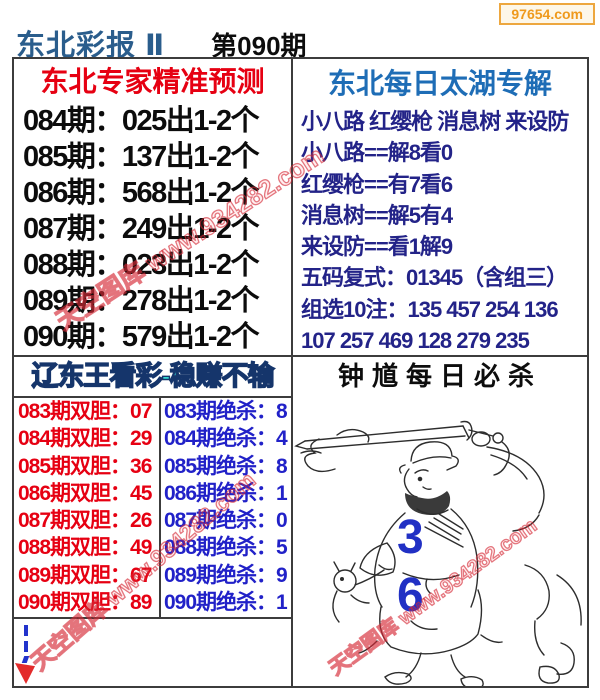 Image resolution: width=600 pixels, height=700 pixels. I want to click on taihu-line: 五码复式：01345（含组三）, so click(434, 278).